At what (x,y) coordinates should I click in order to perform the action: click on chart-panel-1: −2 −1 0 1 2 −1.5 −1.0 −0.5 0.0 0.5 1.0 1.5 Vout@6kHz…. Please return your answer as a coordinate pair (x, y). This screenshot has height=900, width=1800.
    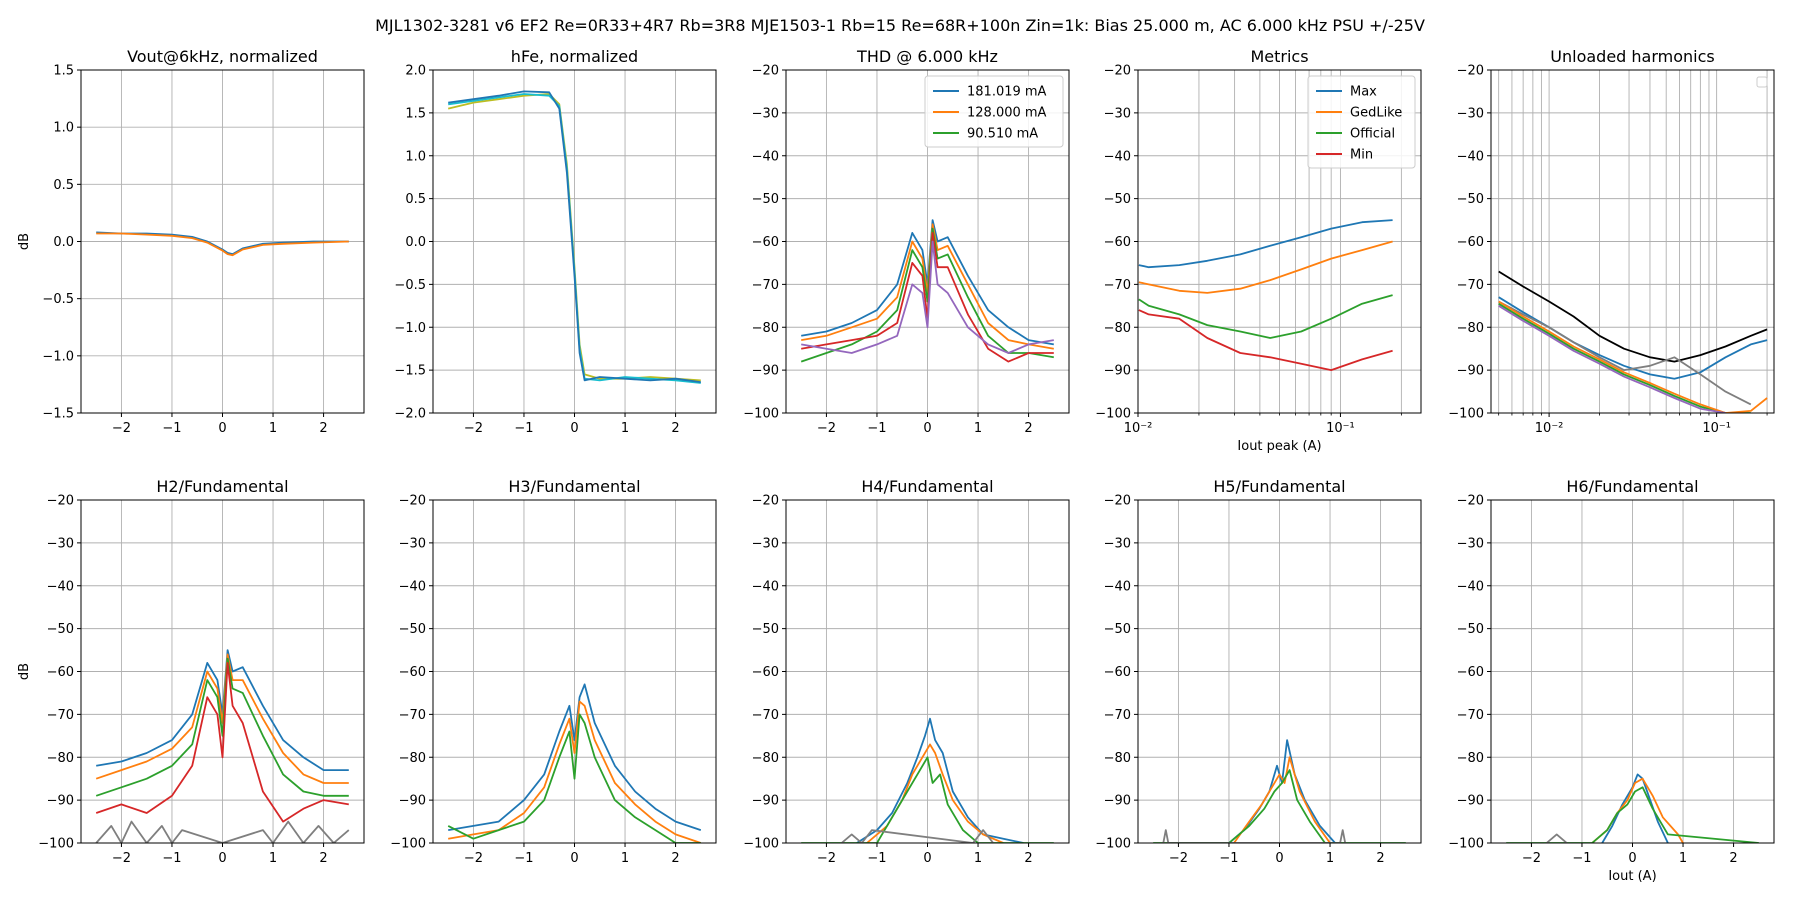
    Looking at the image, I should click on (191, 241).